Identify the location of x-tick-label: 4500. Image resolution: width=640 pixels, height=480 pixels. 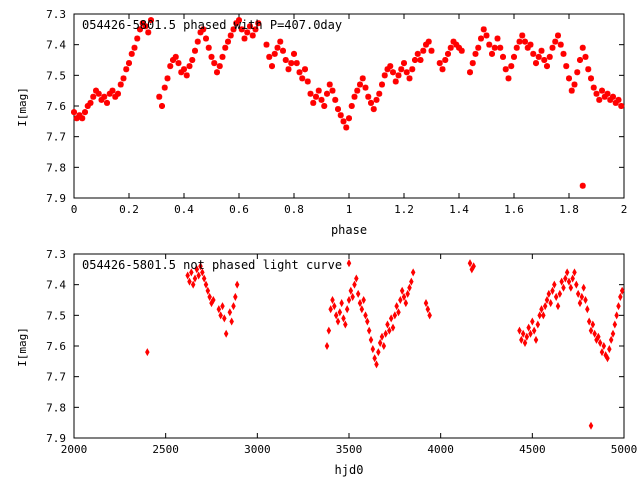
(532, 449).